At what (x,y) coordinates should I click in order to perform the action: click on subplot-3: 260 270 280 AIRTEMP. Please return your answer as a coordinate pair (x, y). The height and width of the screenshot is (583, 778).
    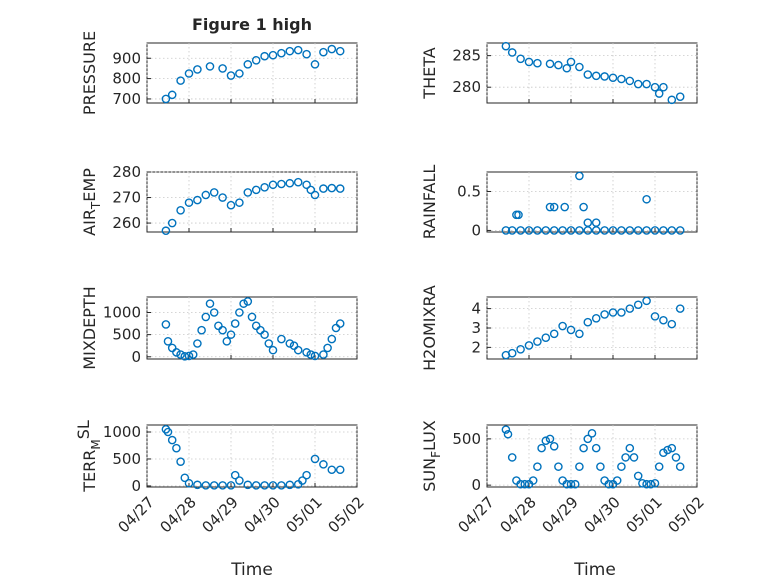
    Looking at the image, I should click on (219, 199).